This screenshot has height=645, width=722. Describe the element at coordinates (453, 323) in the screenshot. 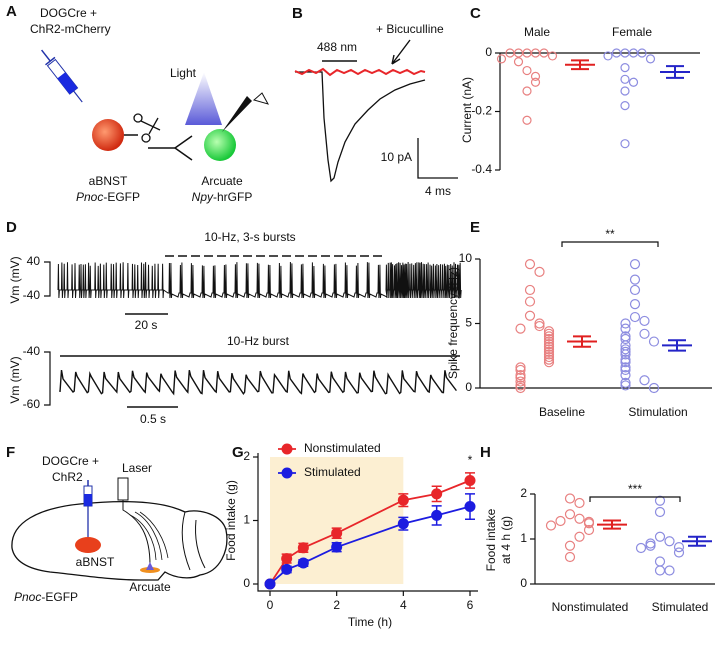

I see `y-axis-label: Spike frequency (Hz)` at that location.